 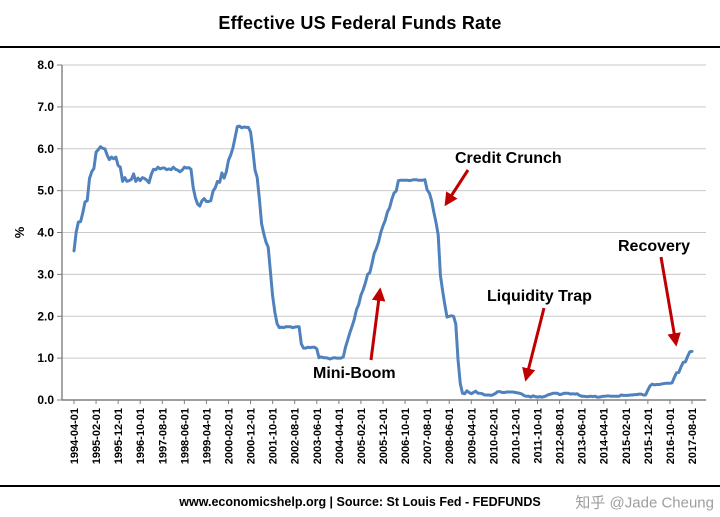 I want to click on y-tick-label: 6.0, so click(x=45, y=149).